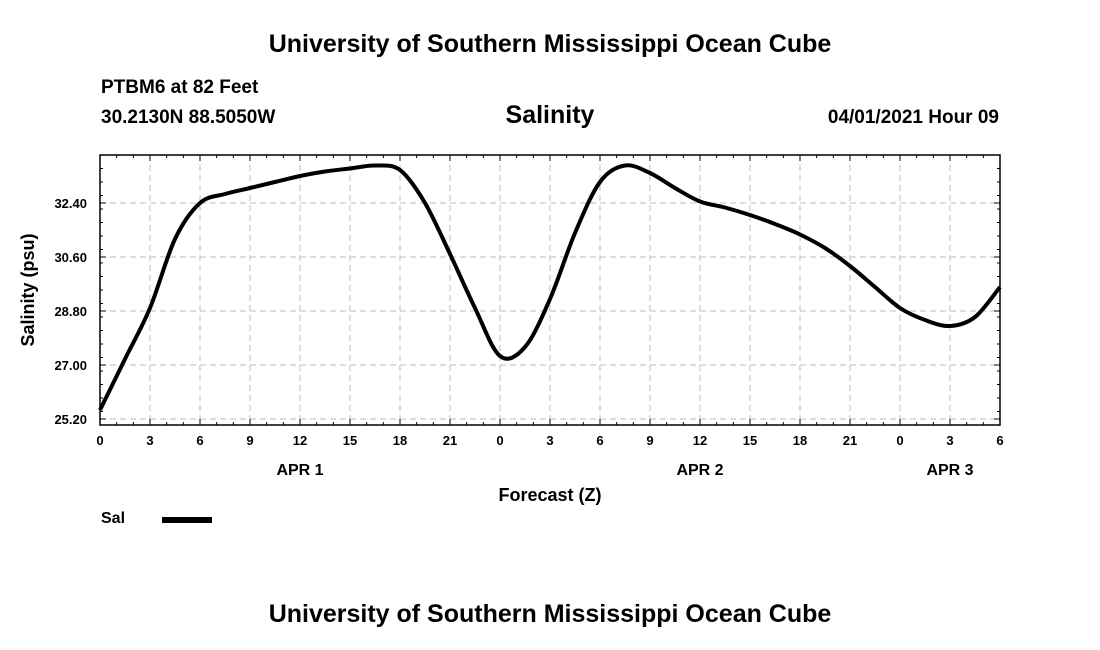  What do you see at coordinates (699, 470) in the screenshot?
I see `date-label: APR 2` at bounding box center [699, 470].